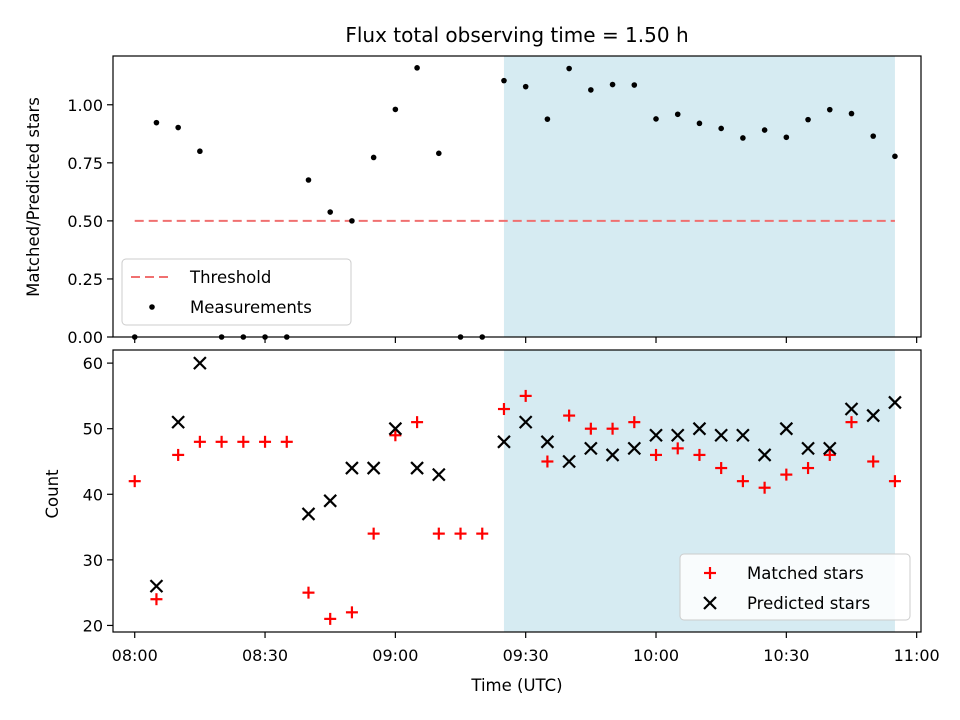  Describe the element at coordinates (85, 105) in the screenshot. I see `ratio-y-tick-label: 1.00` at that location.